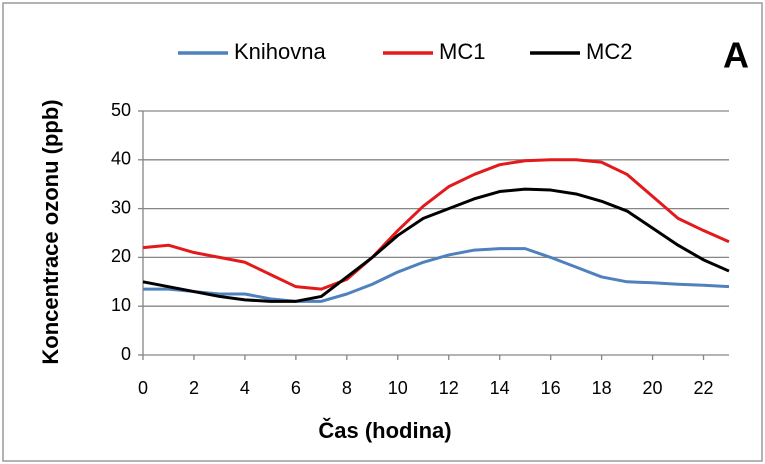 Image resolution: width=765 pixels, height=464 pixels. Describe the element at coordinates (296, 388) in the screenshot. I see `x-tick-label: 6` at that location.